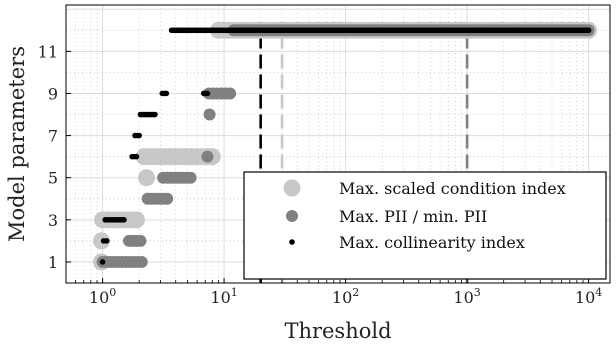 The width and height of the screenshot is (616, 345). Describe the element at coordinates (337, 331) in the screenshot. I see `x-axis-title: Threshold` at that location.